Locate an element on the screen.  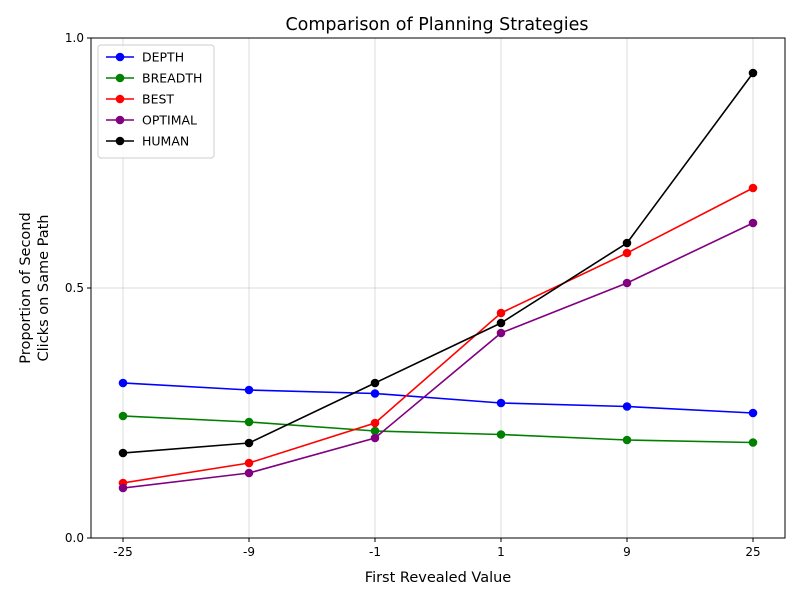
y-tick-label: 0.0 is located at coordinates (74, 538).